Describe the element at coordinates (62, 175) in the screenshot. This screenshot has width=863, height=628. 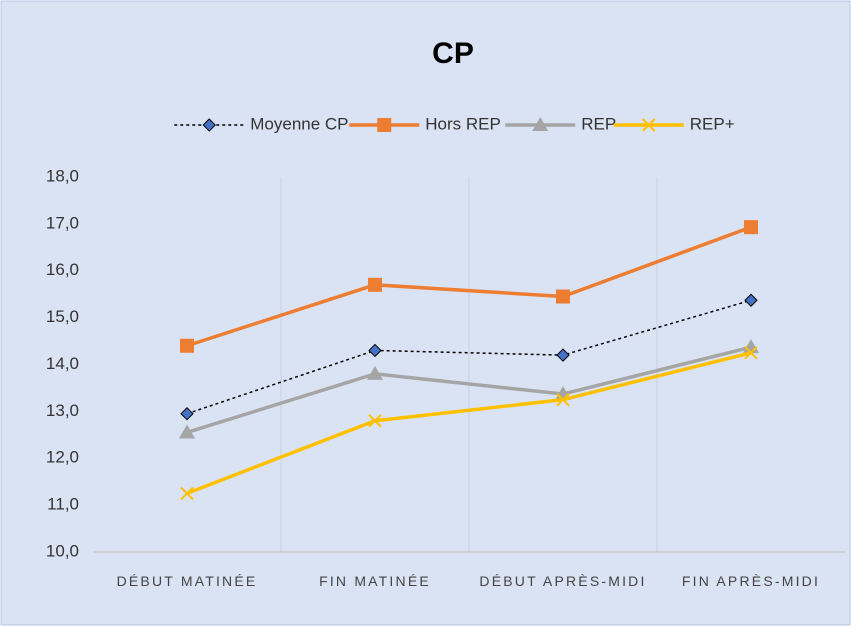
I see `y-tick-label: 18,0` at that location.